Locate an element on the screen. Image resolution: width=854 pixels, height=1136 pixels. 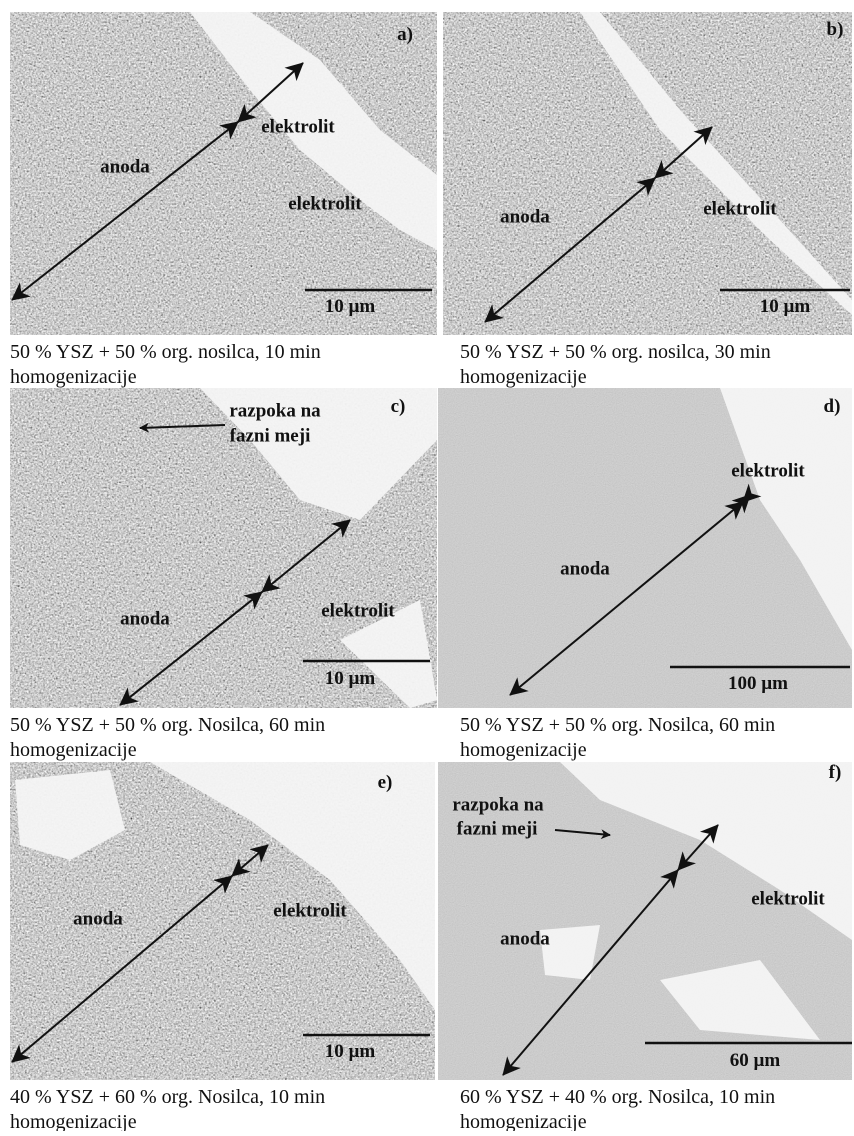
panel-letter: b) is located at coordinates (835, 29).